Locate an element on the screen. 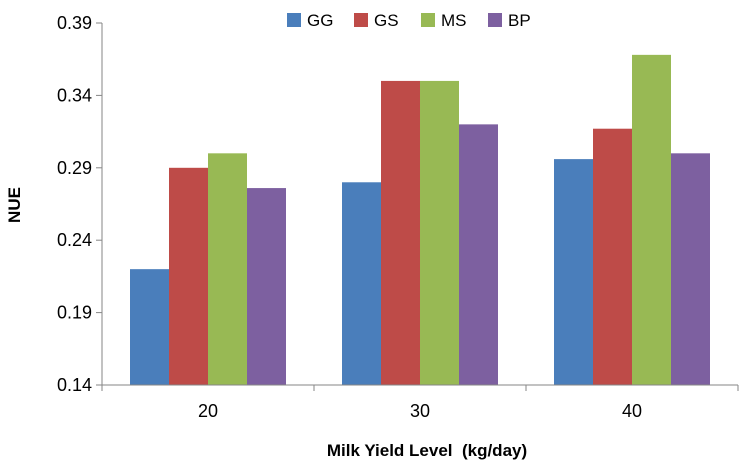  y-ticks: 0.14 0.19 0.24 0.29 0.34 0.39 is located at coordinates (79, 204).